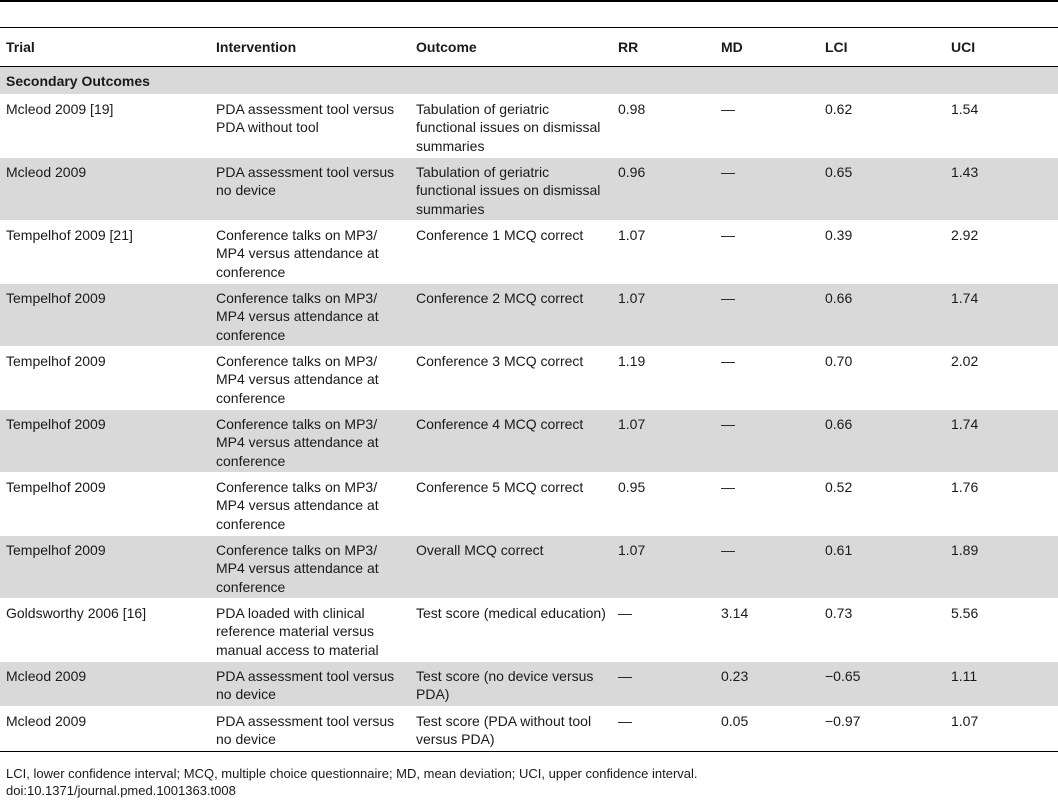  What do you see at coordinates (663, 189) in the screenshot?
I see `cell-rr: 0.96` at bounding box center [663, 189].